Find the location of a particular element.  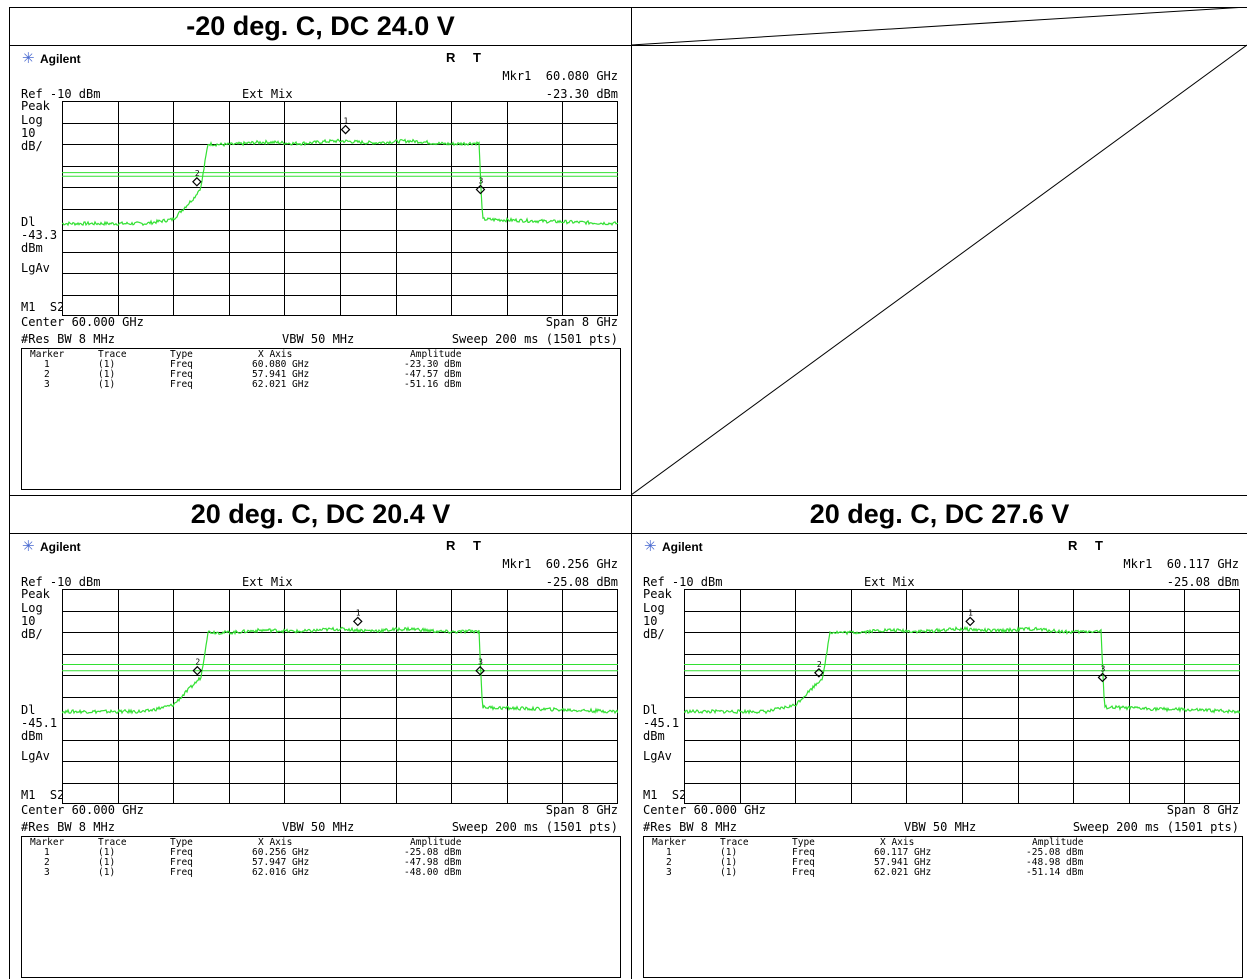

panel-title: 20 deg. C, DC 20.4 V is located at coordinates (320, 514).